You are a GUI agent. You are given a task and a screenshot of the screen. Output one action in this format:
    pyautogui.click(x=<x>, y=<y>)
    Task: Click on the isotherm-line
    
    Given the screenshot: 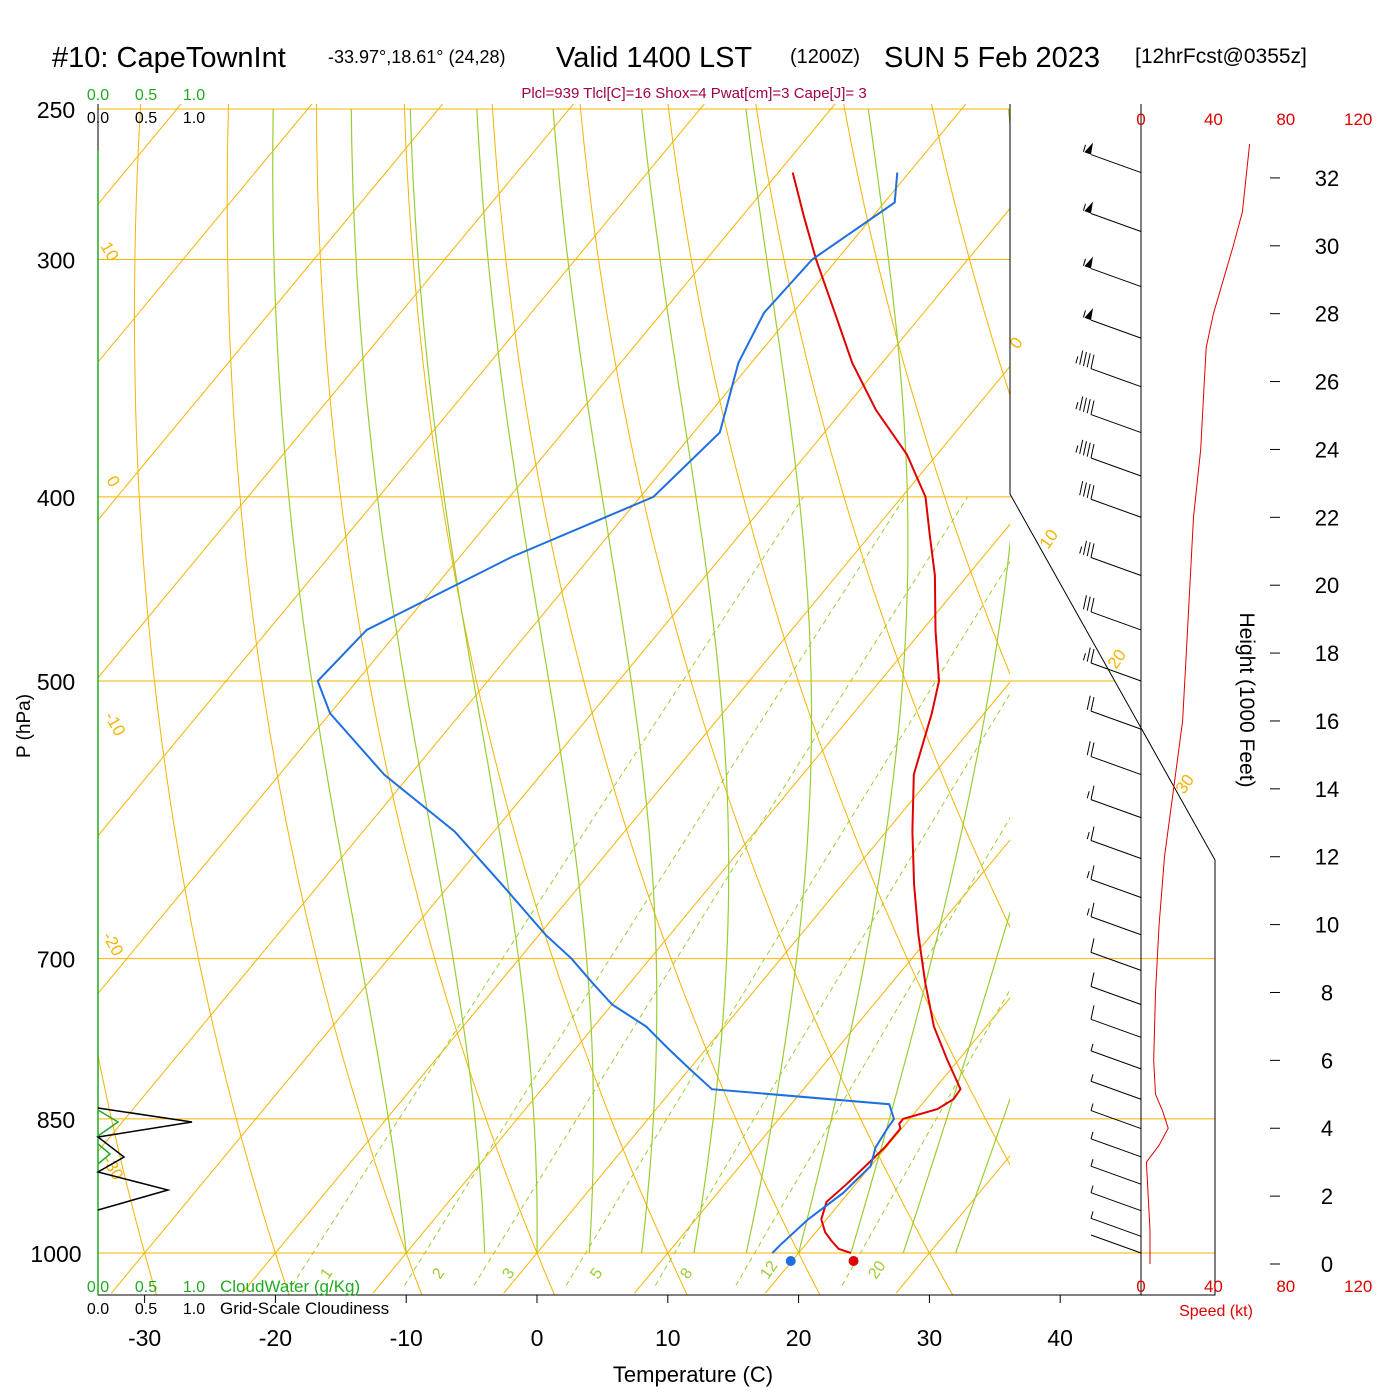 What is the action you would take?
    pyautogui.click(x=887, y=1145)
    